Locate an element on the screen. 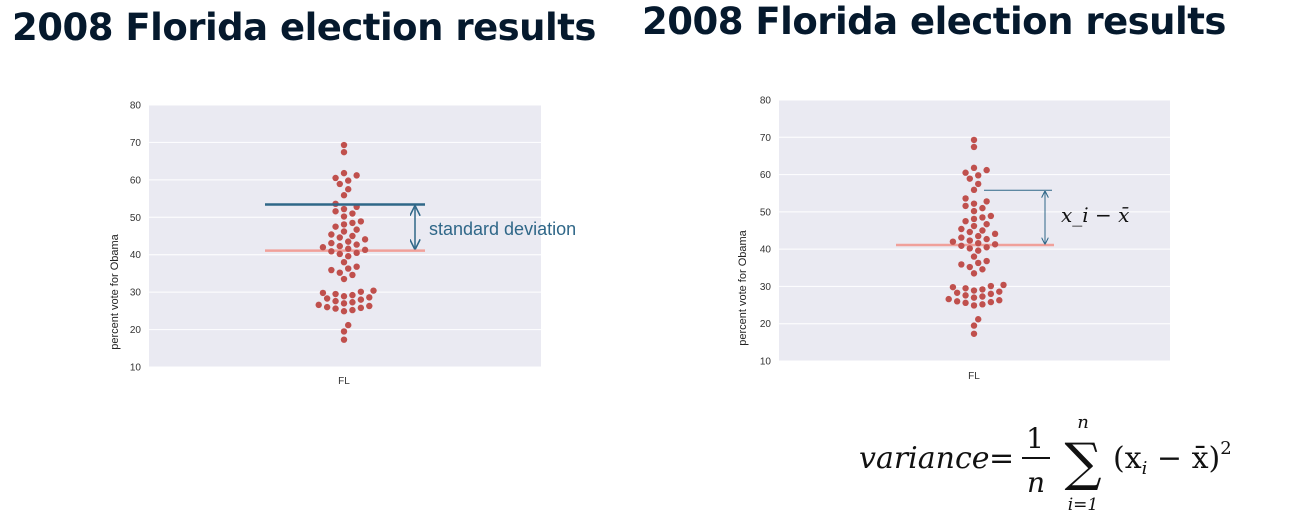  sum-upper-limit: n is located at coordinates (1083, 422).